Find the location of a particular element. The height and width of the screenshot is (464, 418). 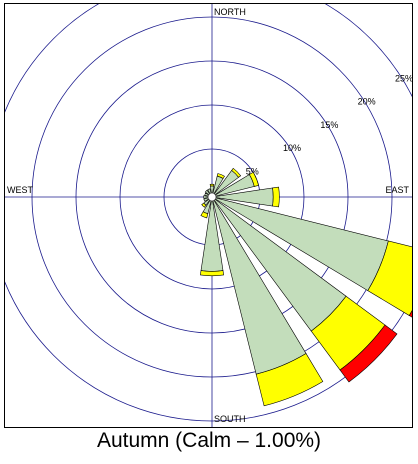

rose-segment-135-bin2 is located at coordinates (368, 353).